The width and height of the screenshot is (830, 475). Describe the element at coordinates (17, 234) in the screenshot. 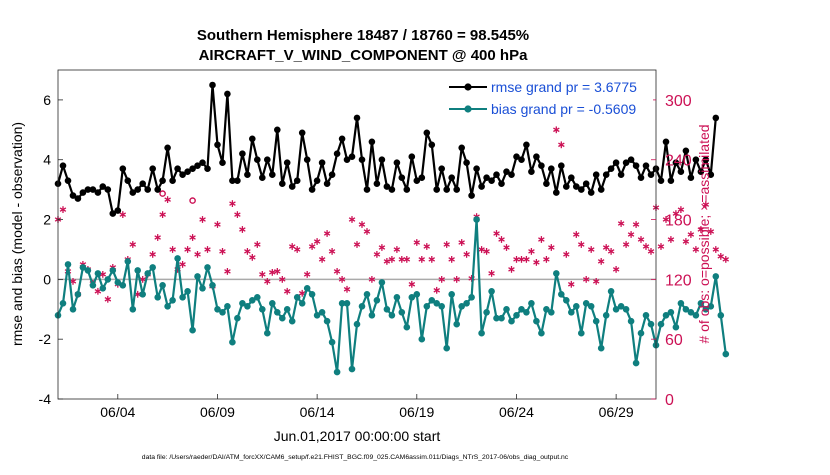

I see `y-axis-label: rmse and bias (model - observation)` at that location.